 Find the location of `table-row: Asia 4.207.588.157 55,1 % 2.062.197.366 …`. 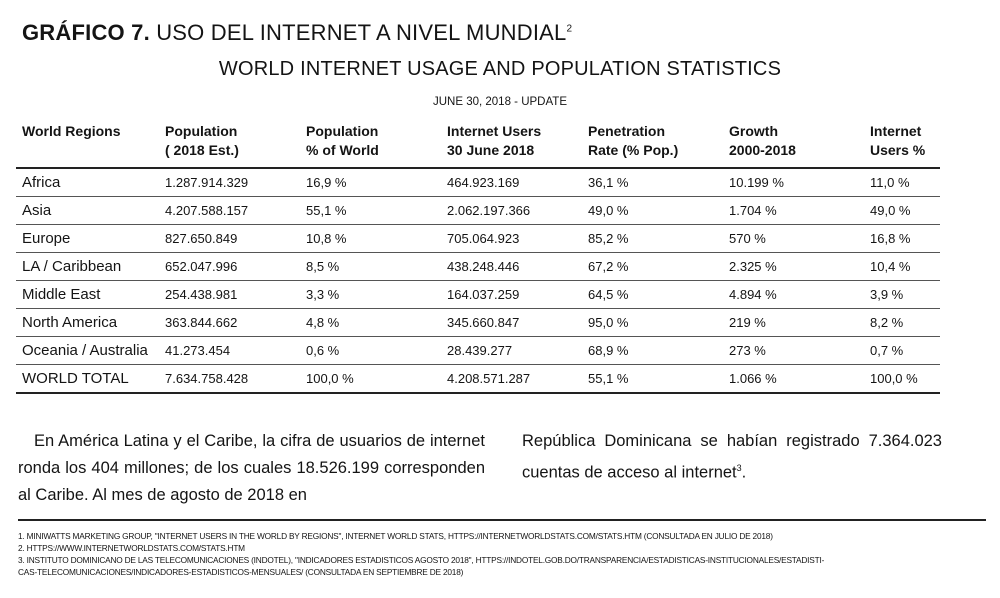

table-row: Asia 4.207.588.157 55,1 % 2.062.197.366 … is located at coordinates (478, 210).